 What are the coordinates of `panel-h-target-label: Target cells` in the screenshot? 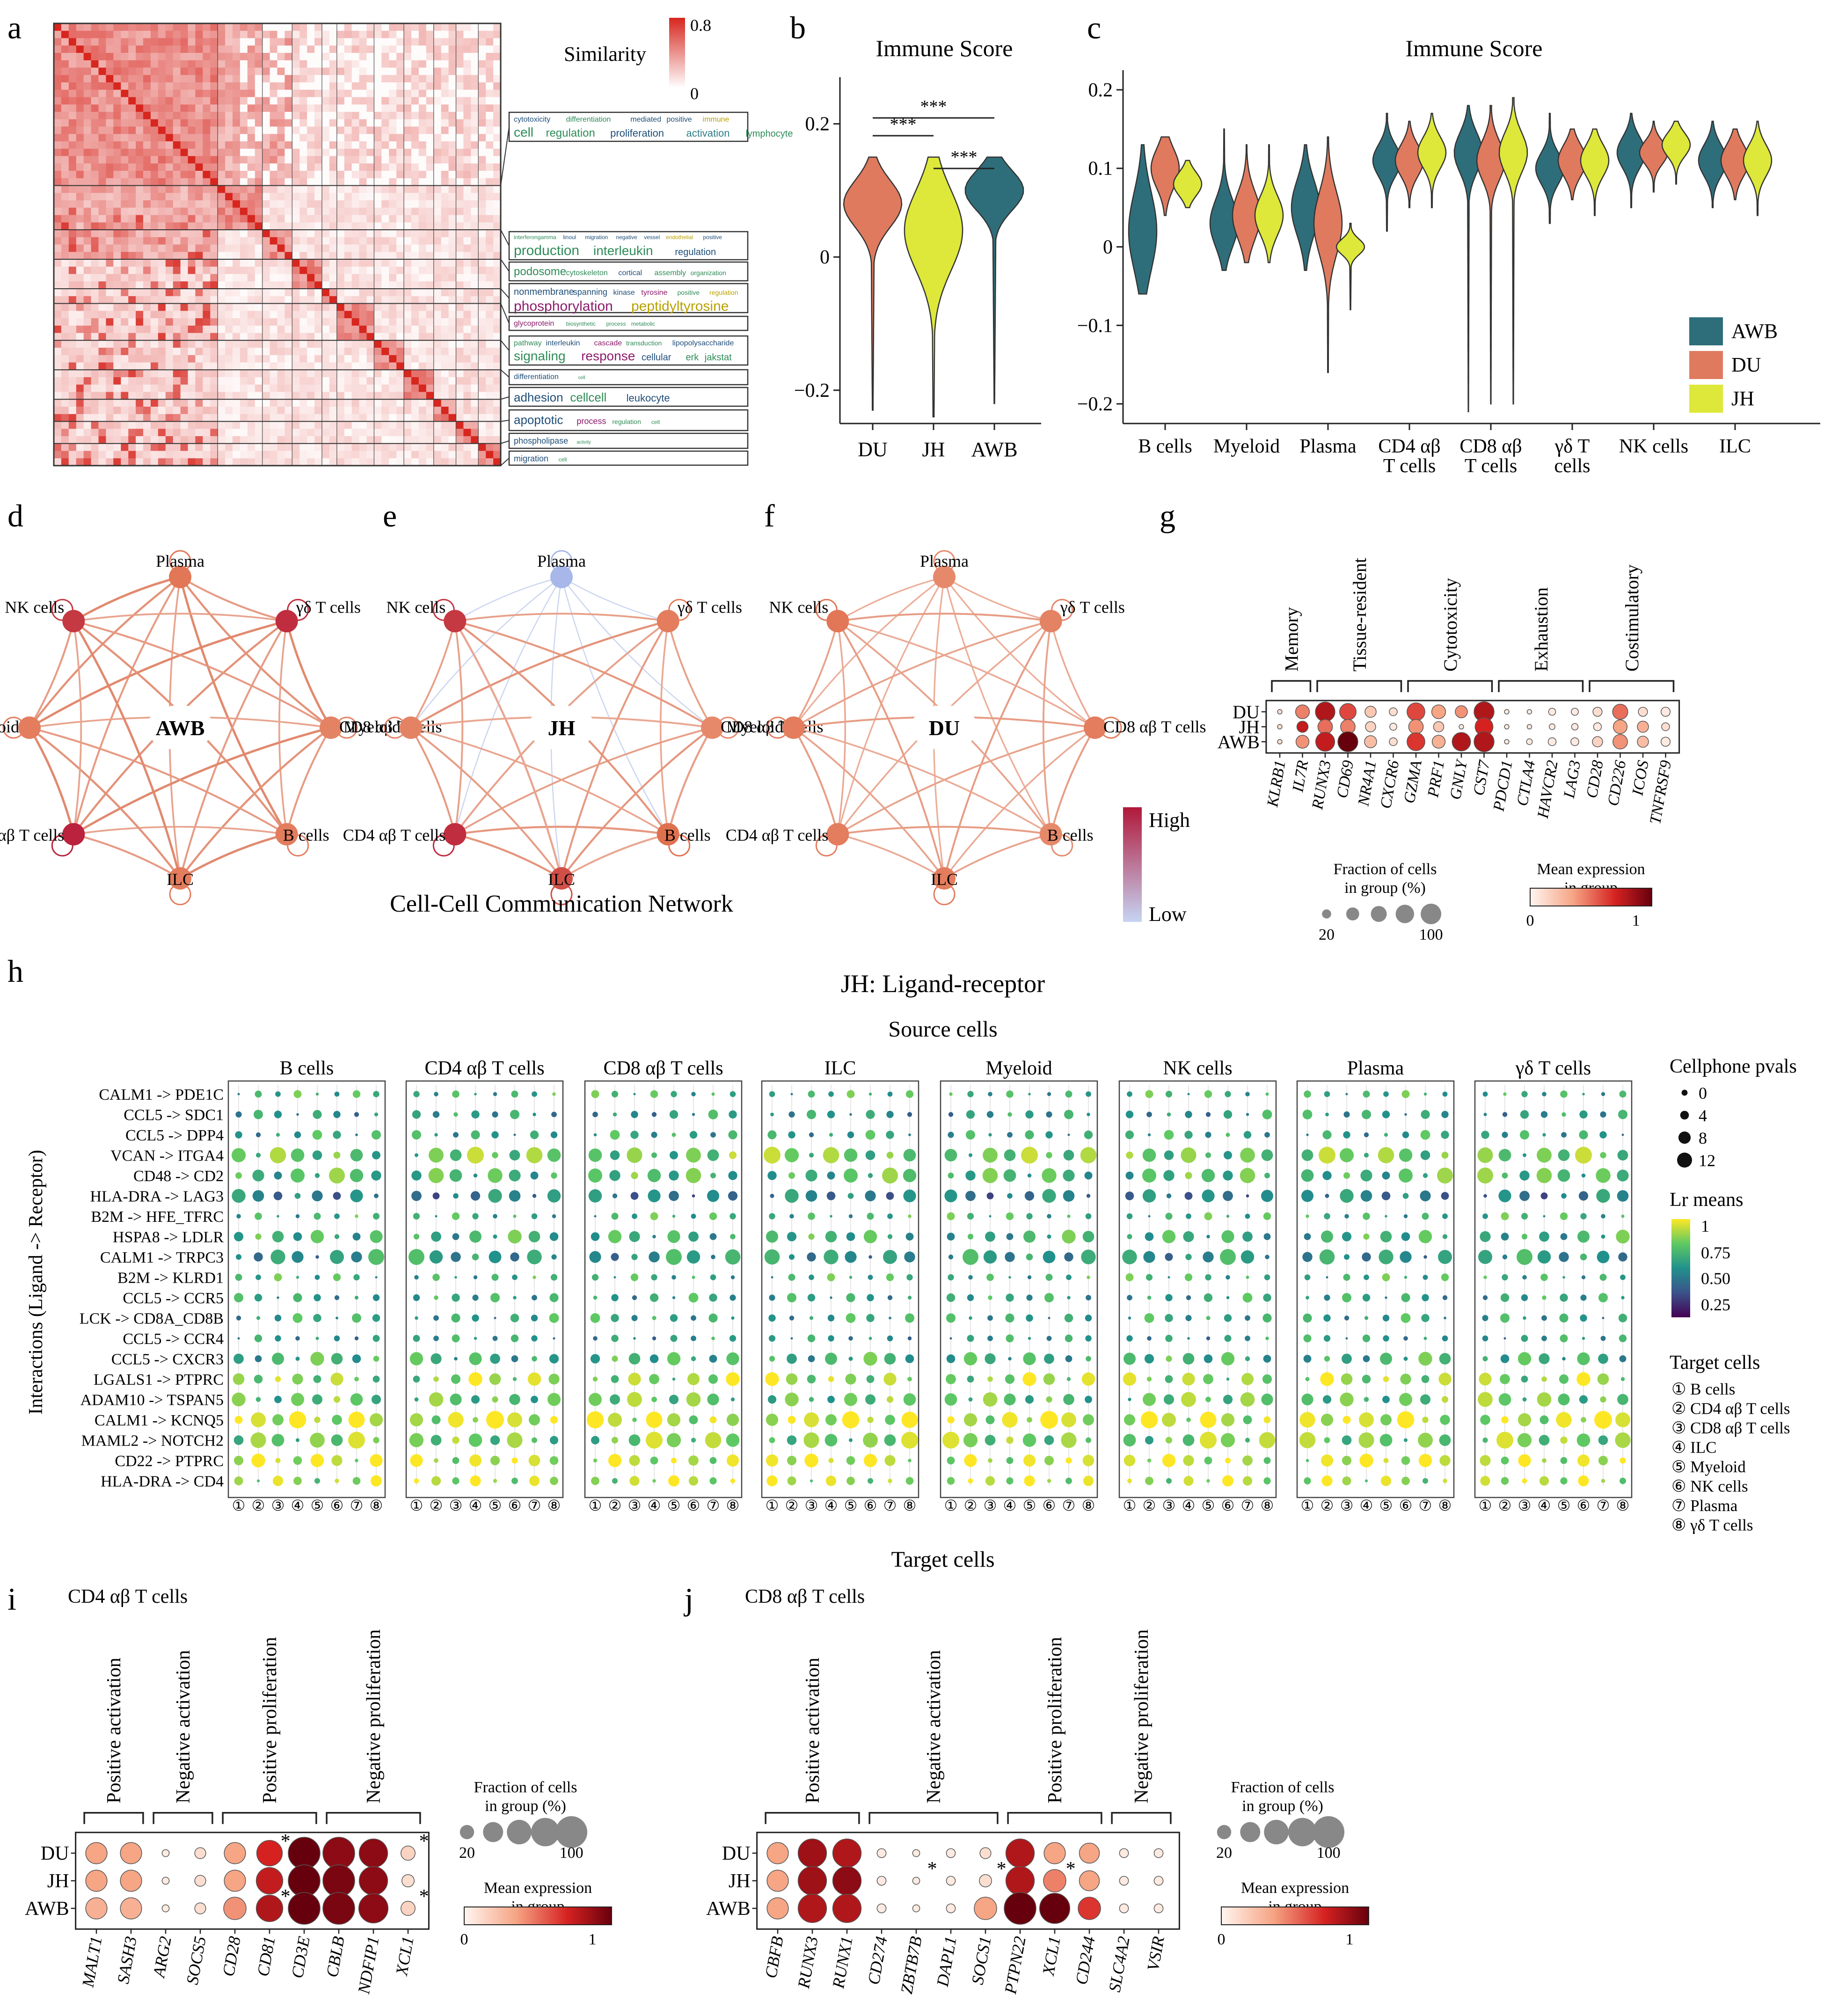 It's located at (943, 1559).